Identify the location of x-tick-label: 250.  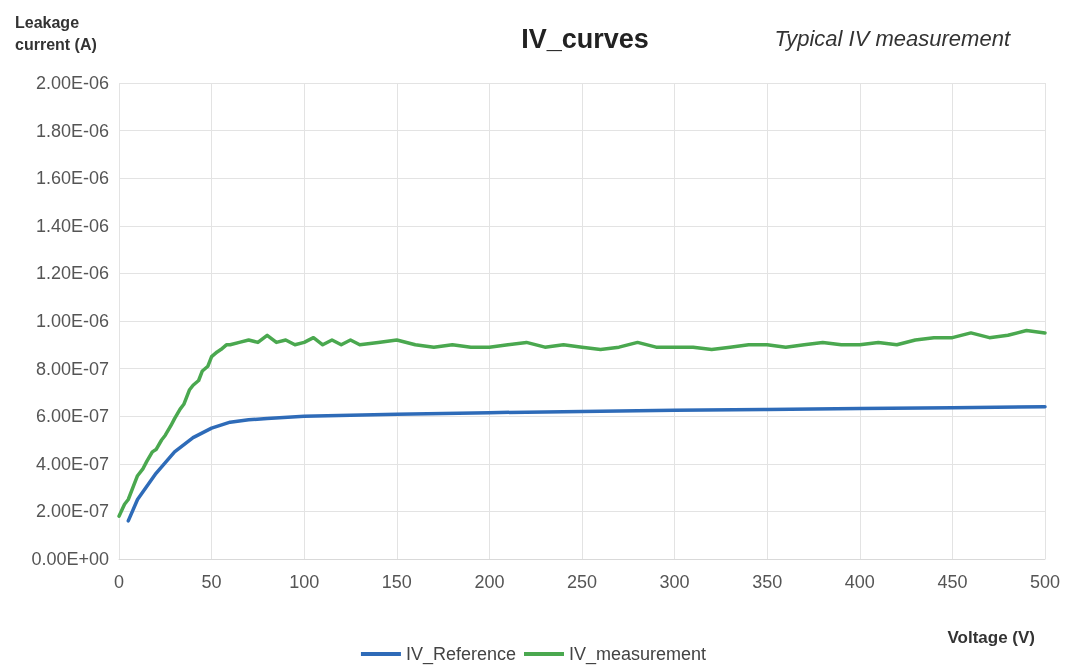
(582, 582).